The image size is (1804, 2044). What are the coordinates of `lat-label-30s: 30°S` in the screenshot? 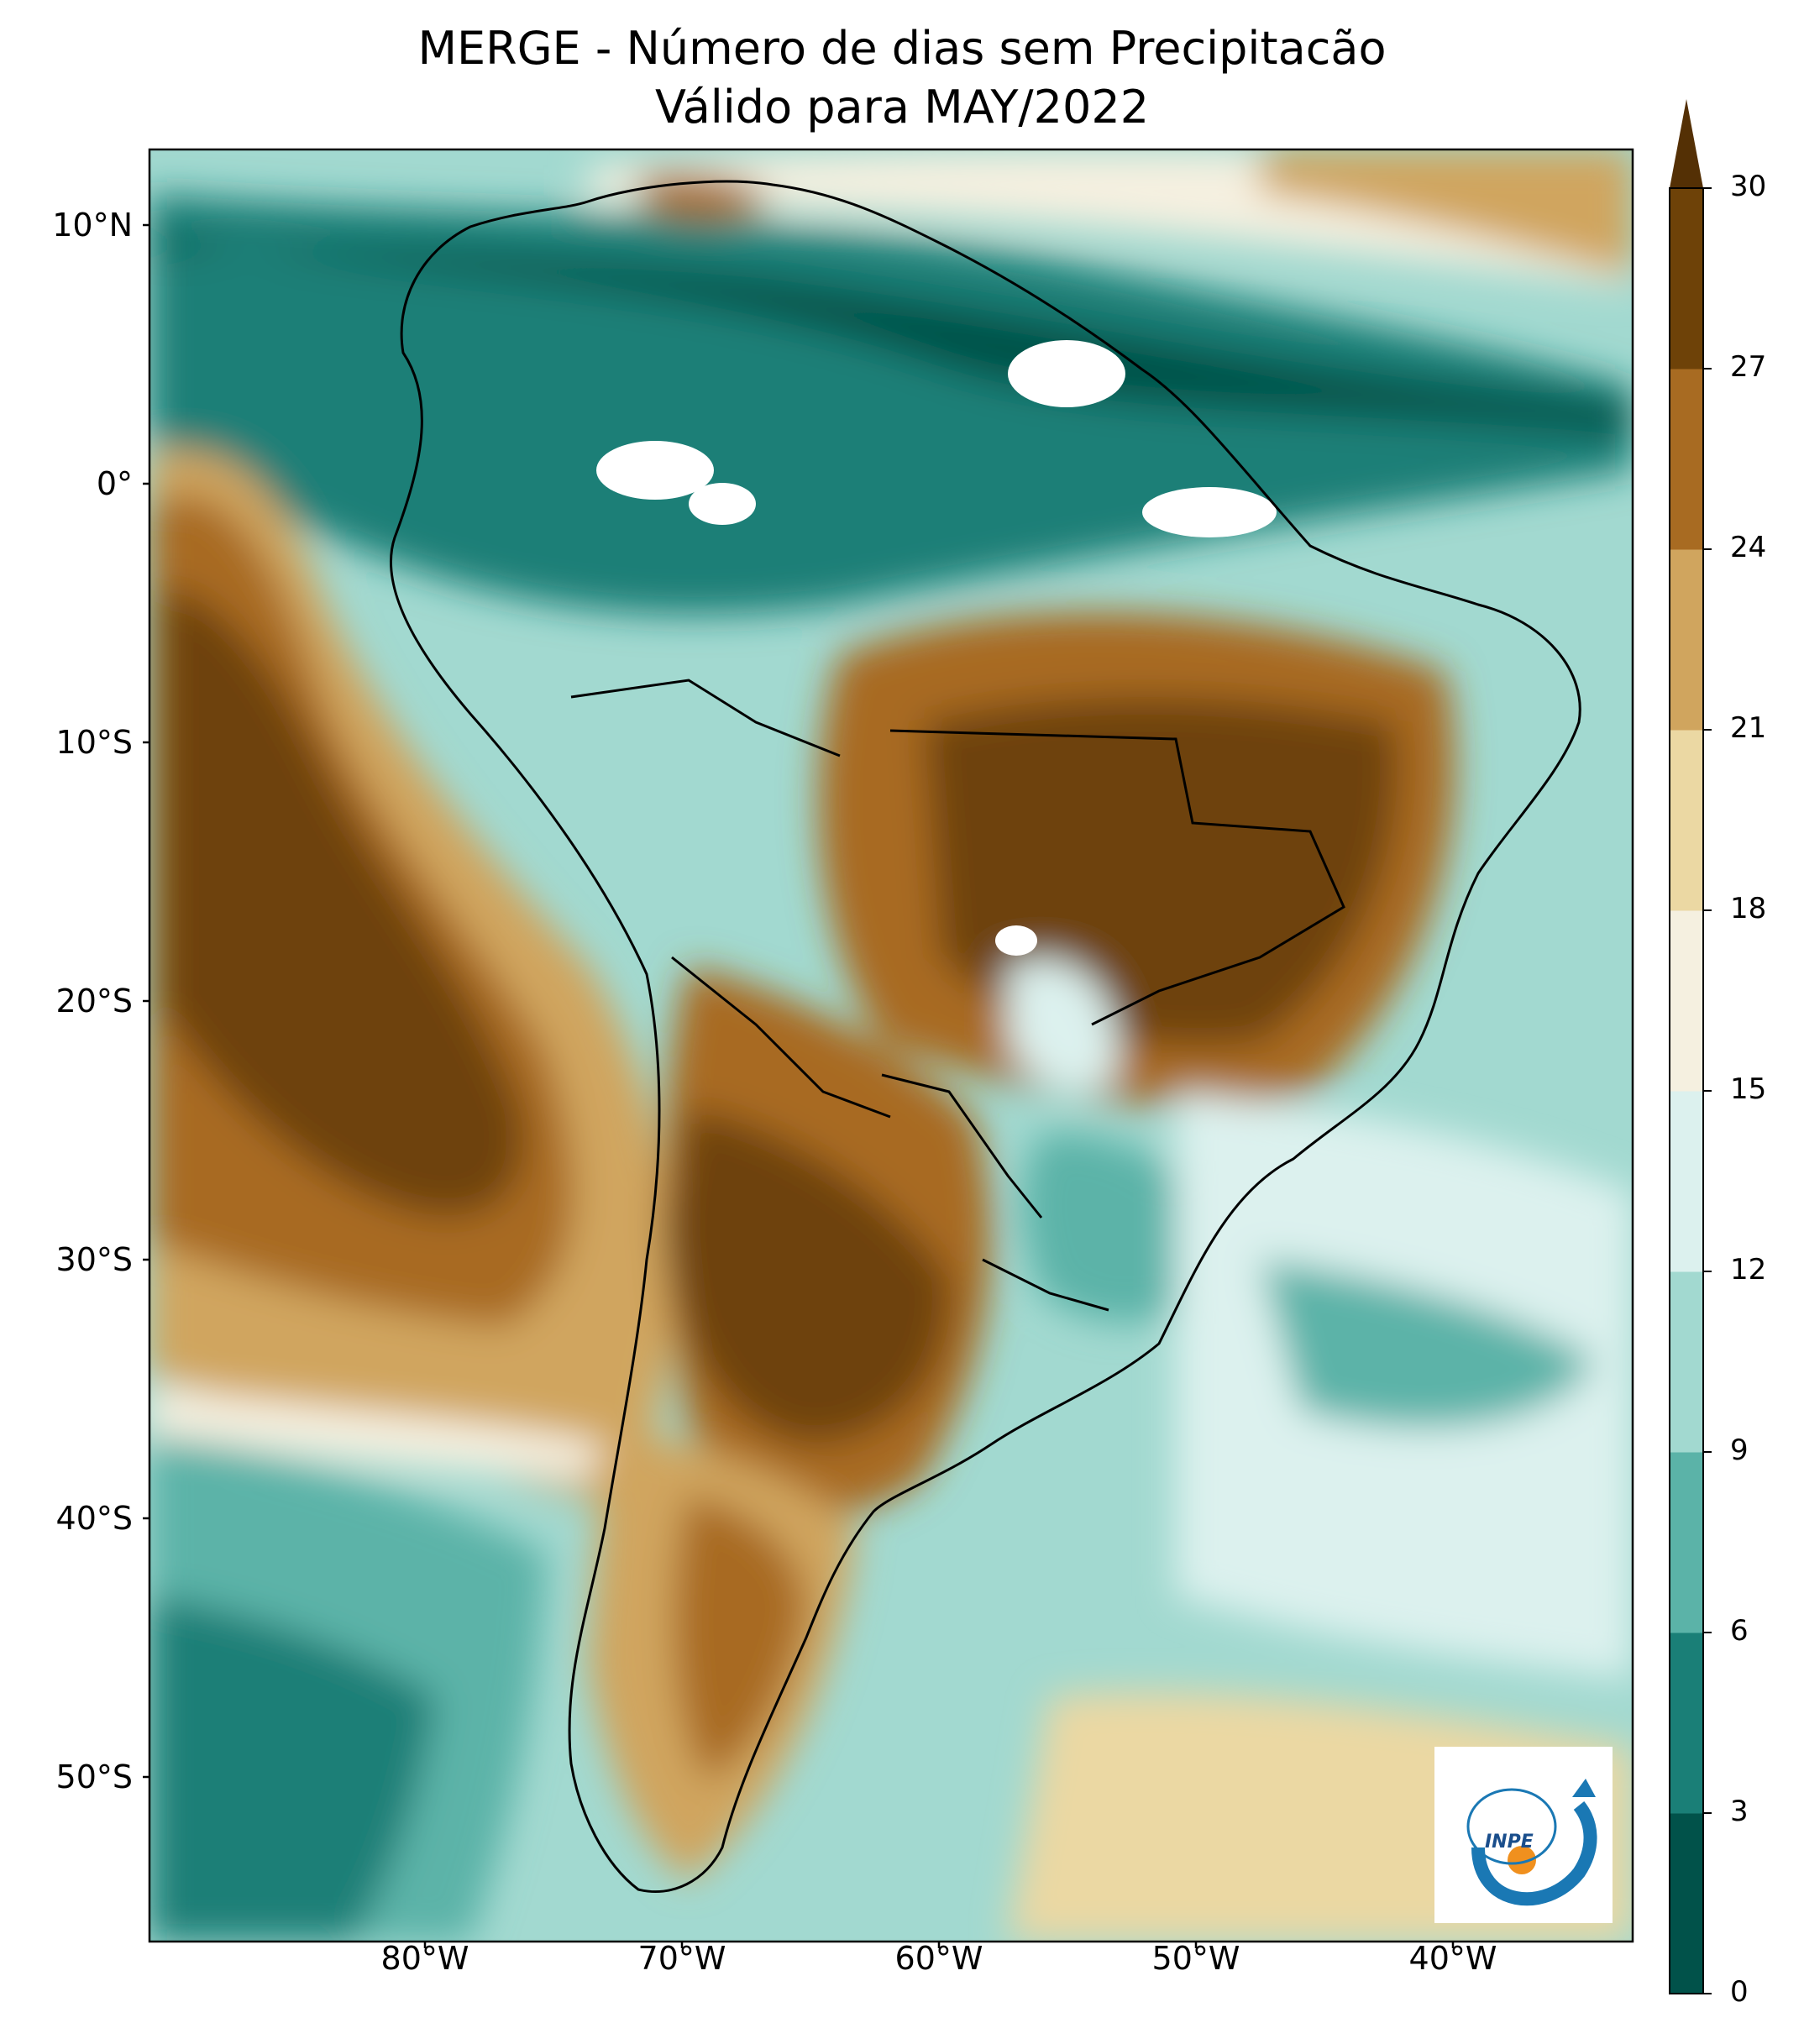 It's located at (94, 1259).